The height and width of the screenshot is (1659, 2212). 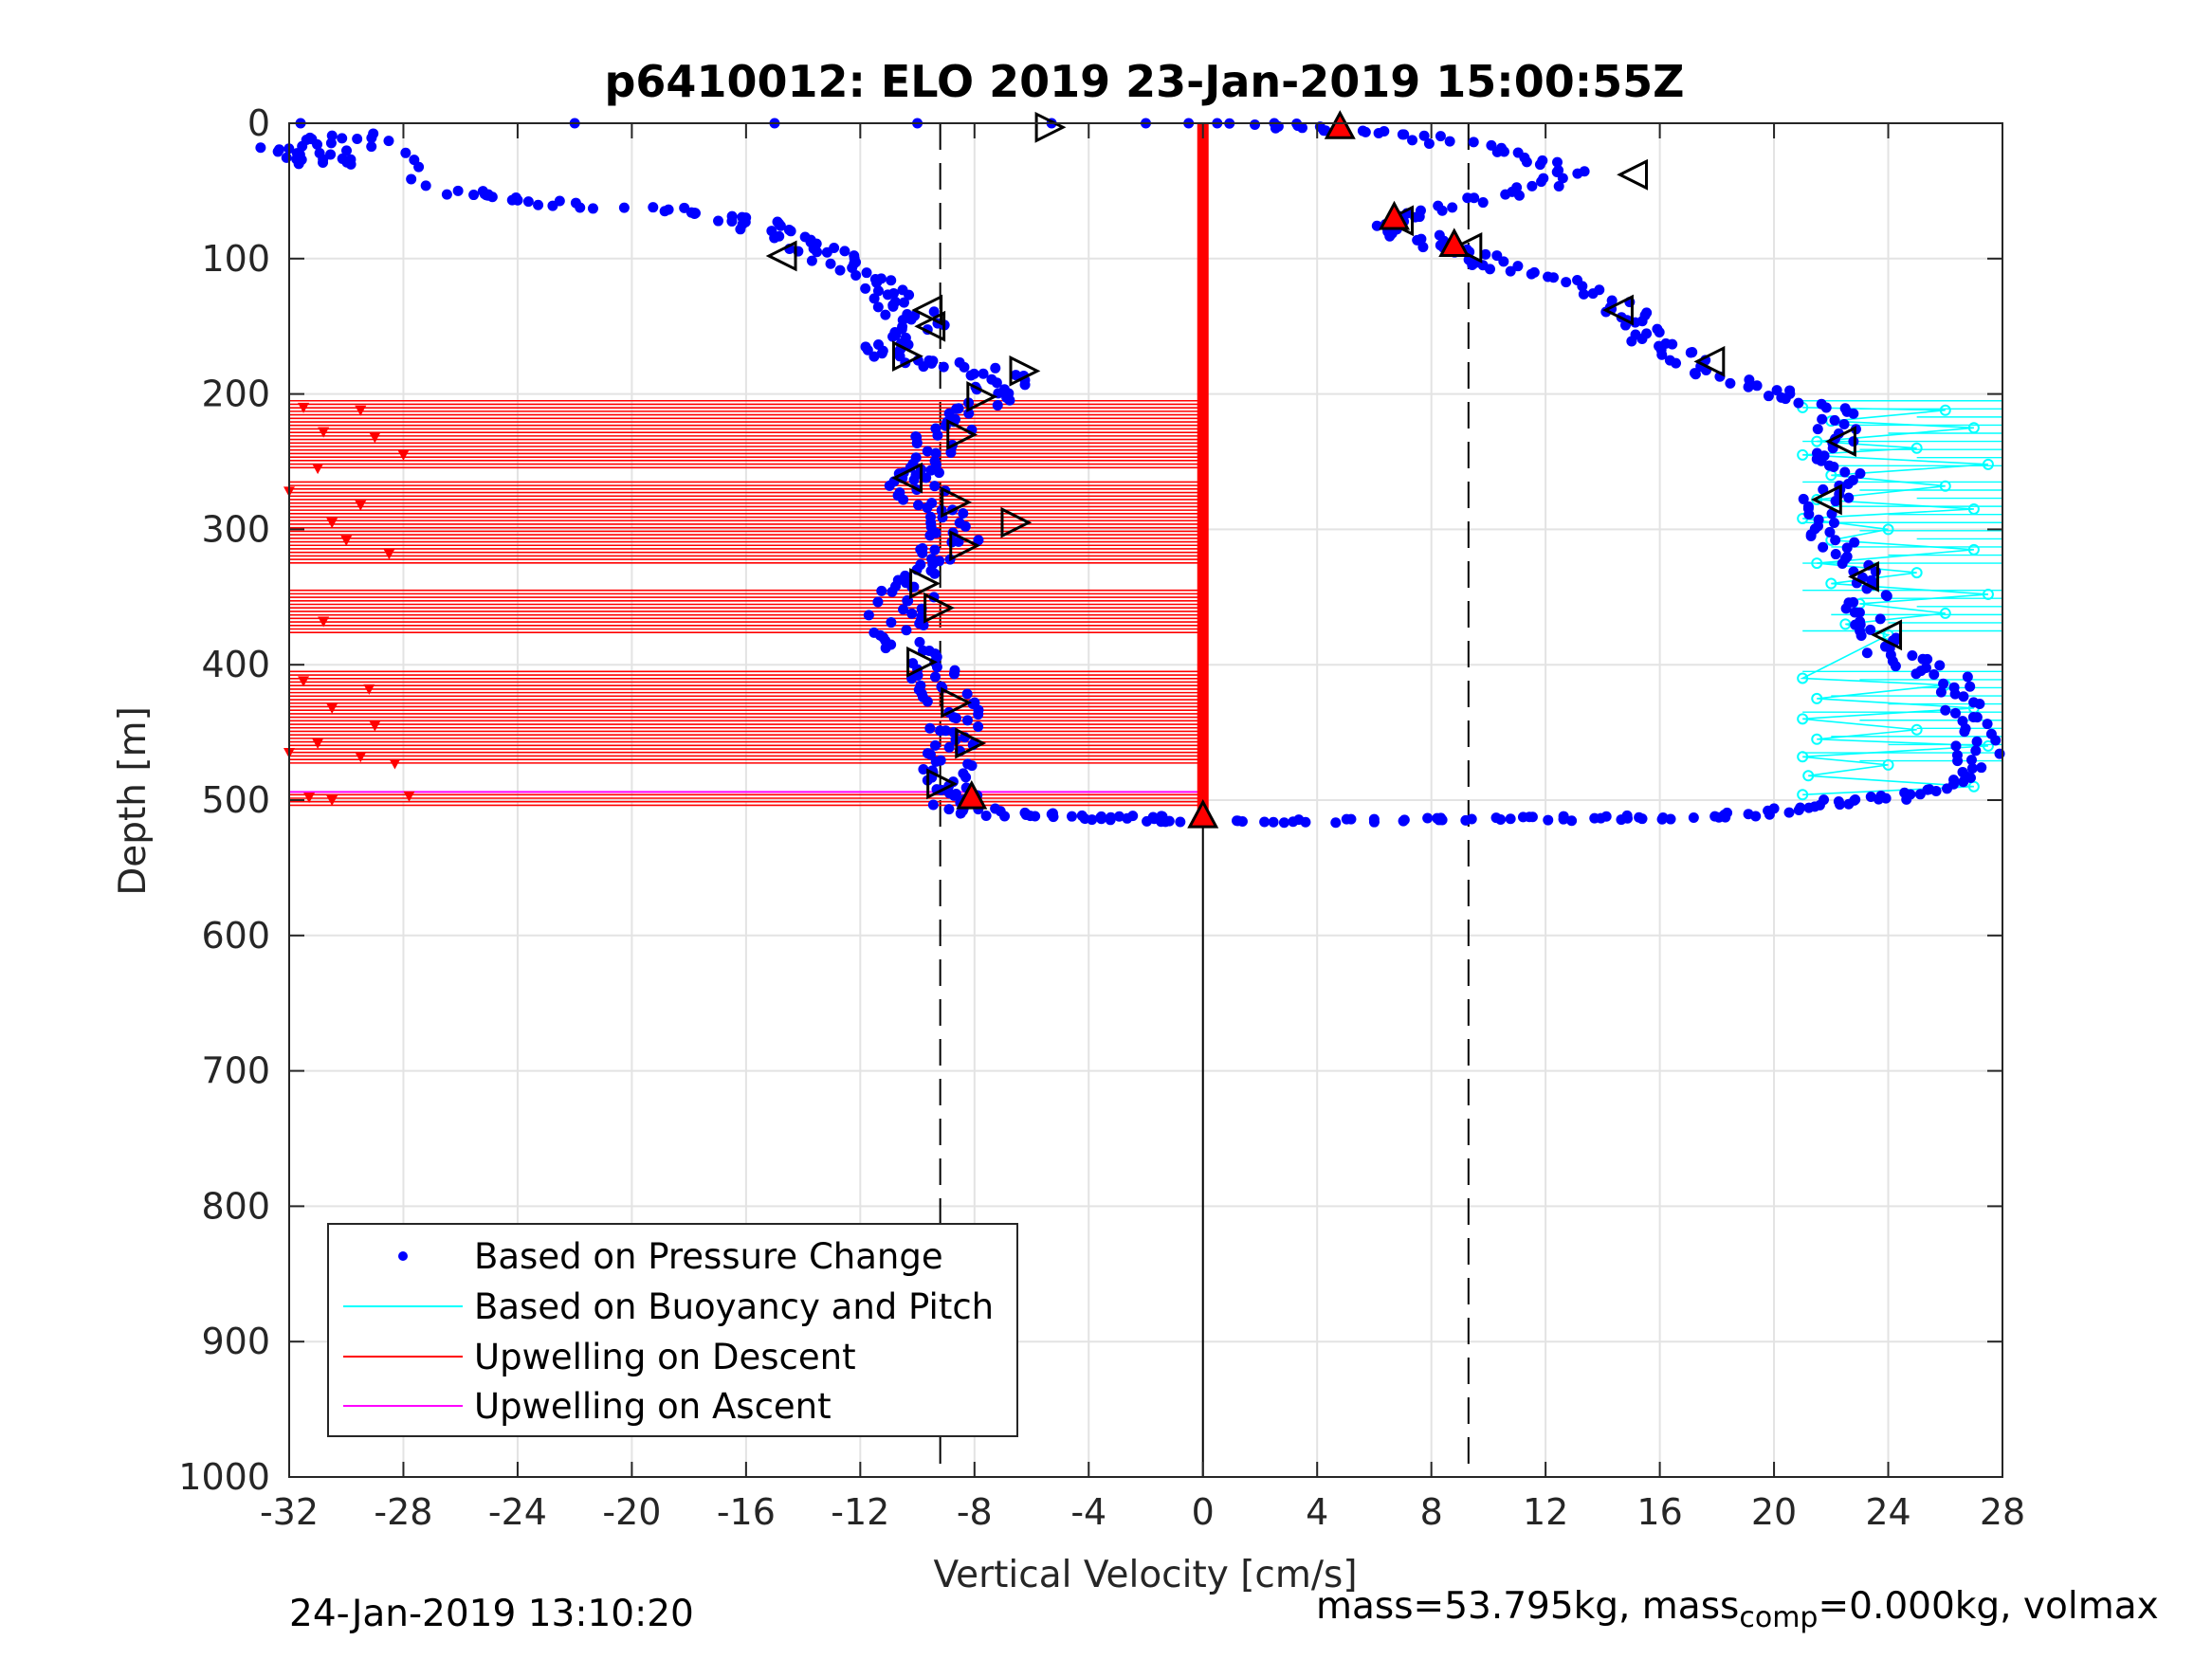 What do you see at coordinates (653, 1406) in the screenshot?
I see `legend-label-ascent: Upwelling on Ascent` at bounding box center [653, 1406].